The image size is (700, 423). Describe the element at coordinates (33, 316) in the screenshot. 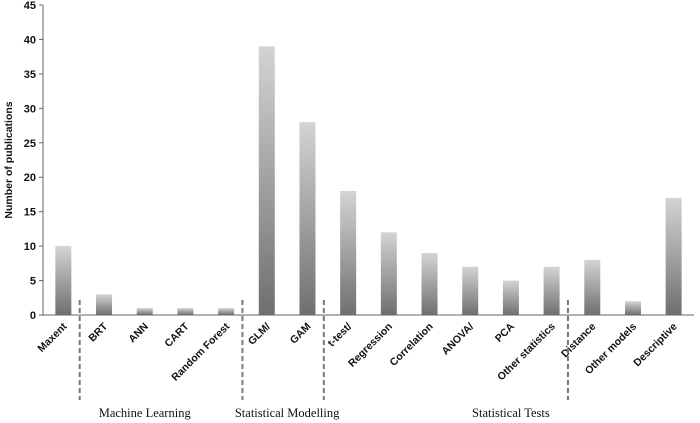

I see `y-tick-label: 0` at that location.